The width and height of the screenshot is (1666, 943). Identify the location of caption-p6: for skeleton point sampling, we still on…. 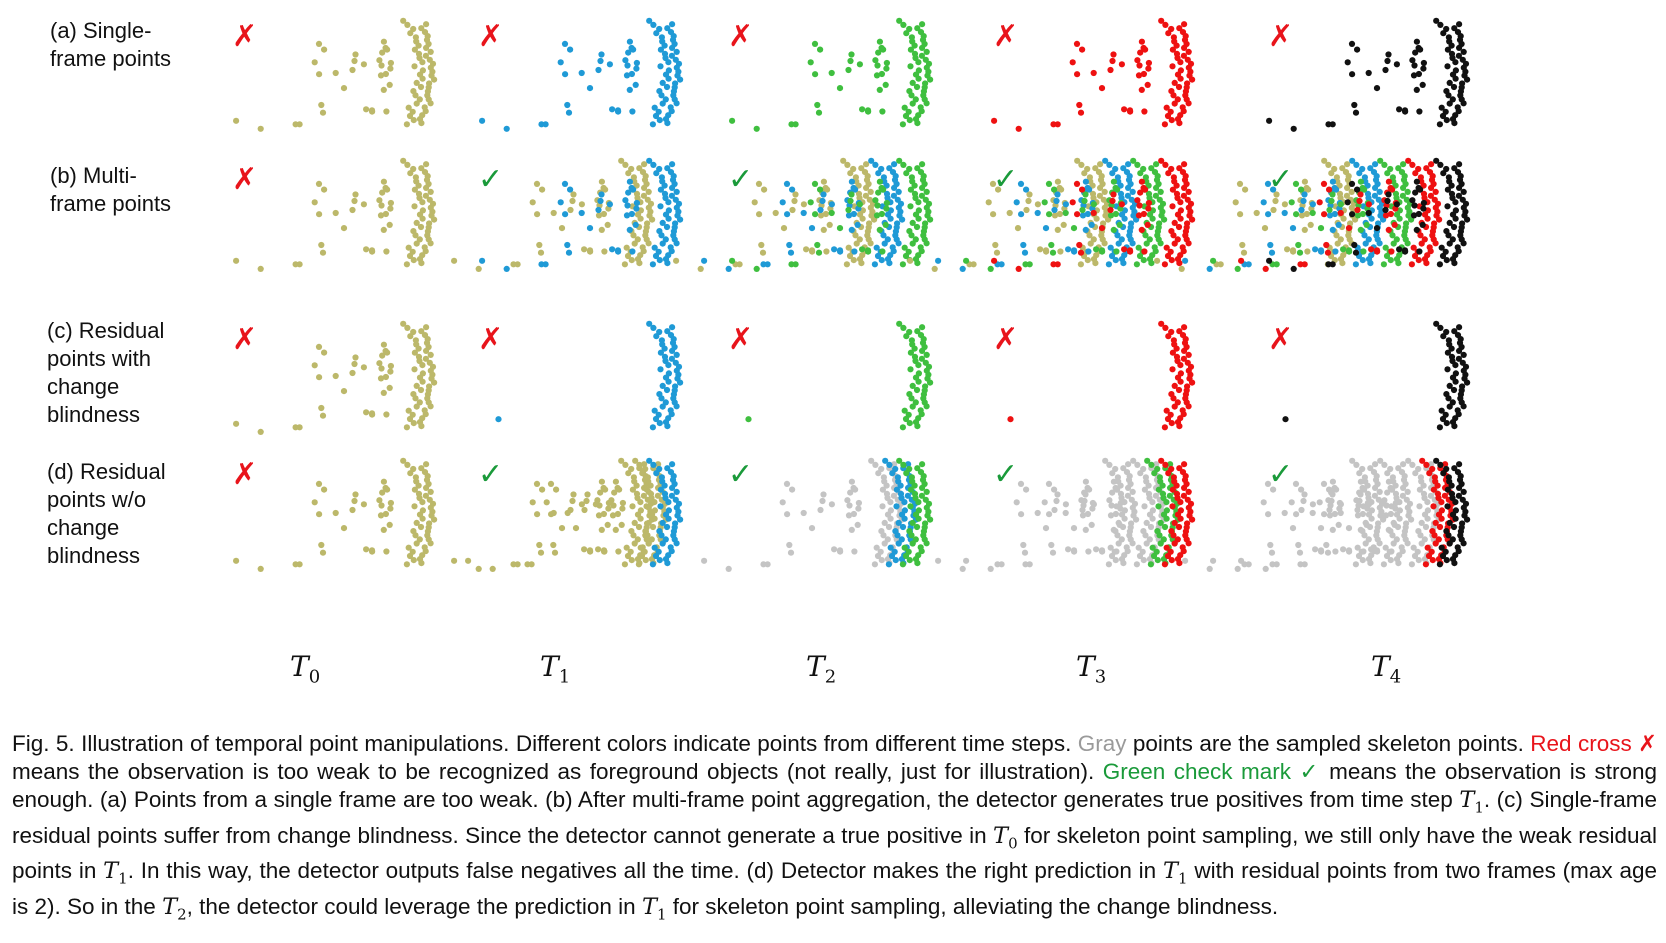
(834, 853).